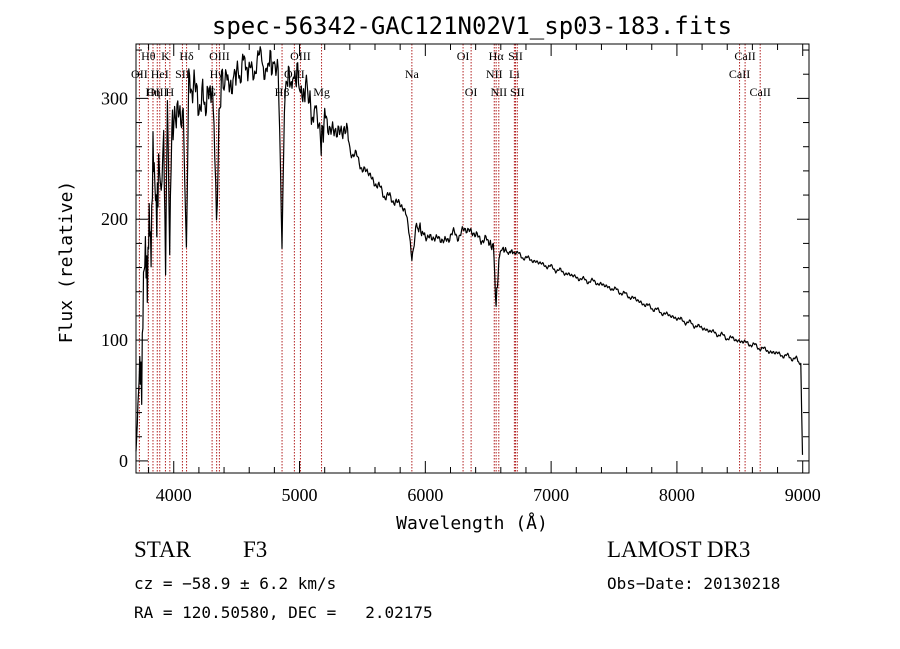  Describe the element at coordinates (153, 92) in the screenshot. I see `line-label-hη: Hη` at that location.